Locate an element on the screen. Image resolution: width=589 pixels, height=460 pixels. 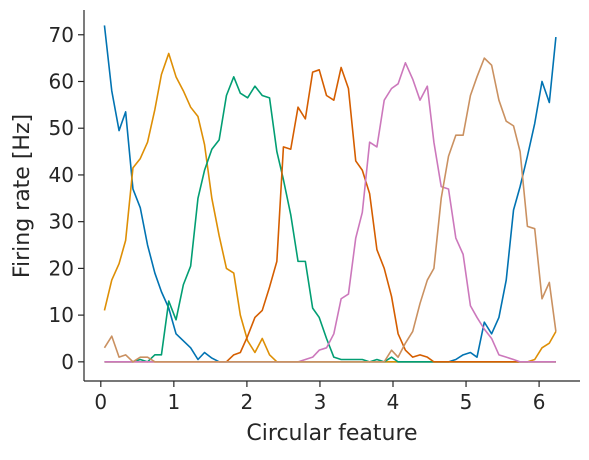
x-tick-label: 1 is located at coordinates (173, 402).